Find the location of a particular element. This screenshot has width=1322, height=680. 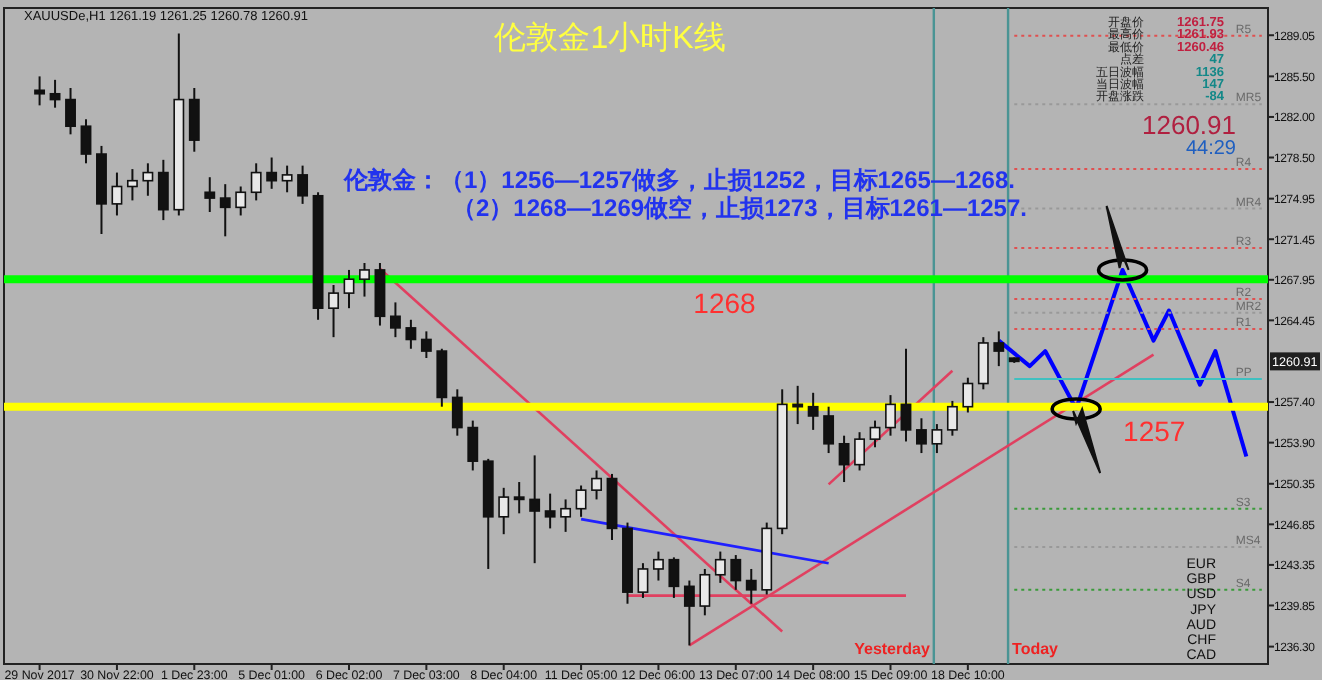

annotation: Today is located at coordinates (1036, 649).